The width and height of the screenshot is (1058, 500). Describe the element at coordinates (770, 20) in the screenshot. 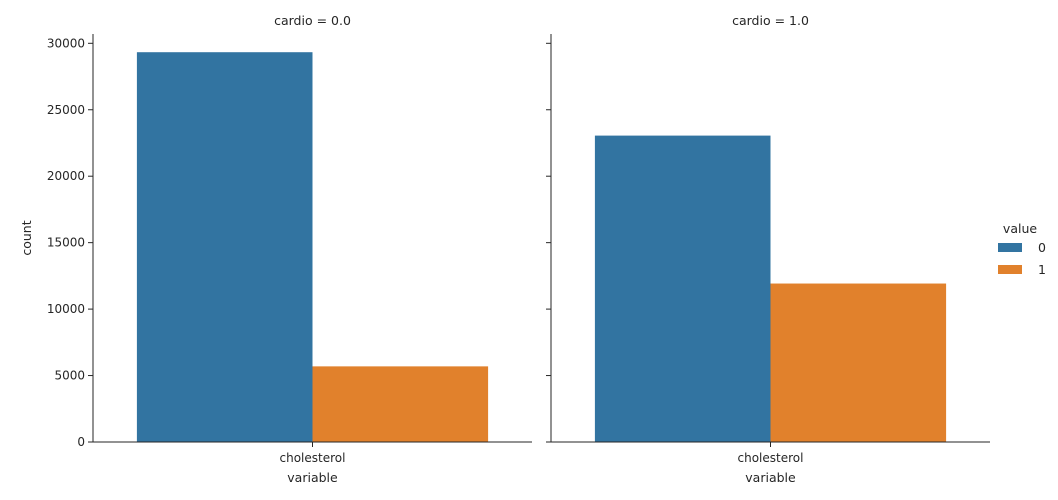

I see `facet-title: cardio = 1.0` at that location.